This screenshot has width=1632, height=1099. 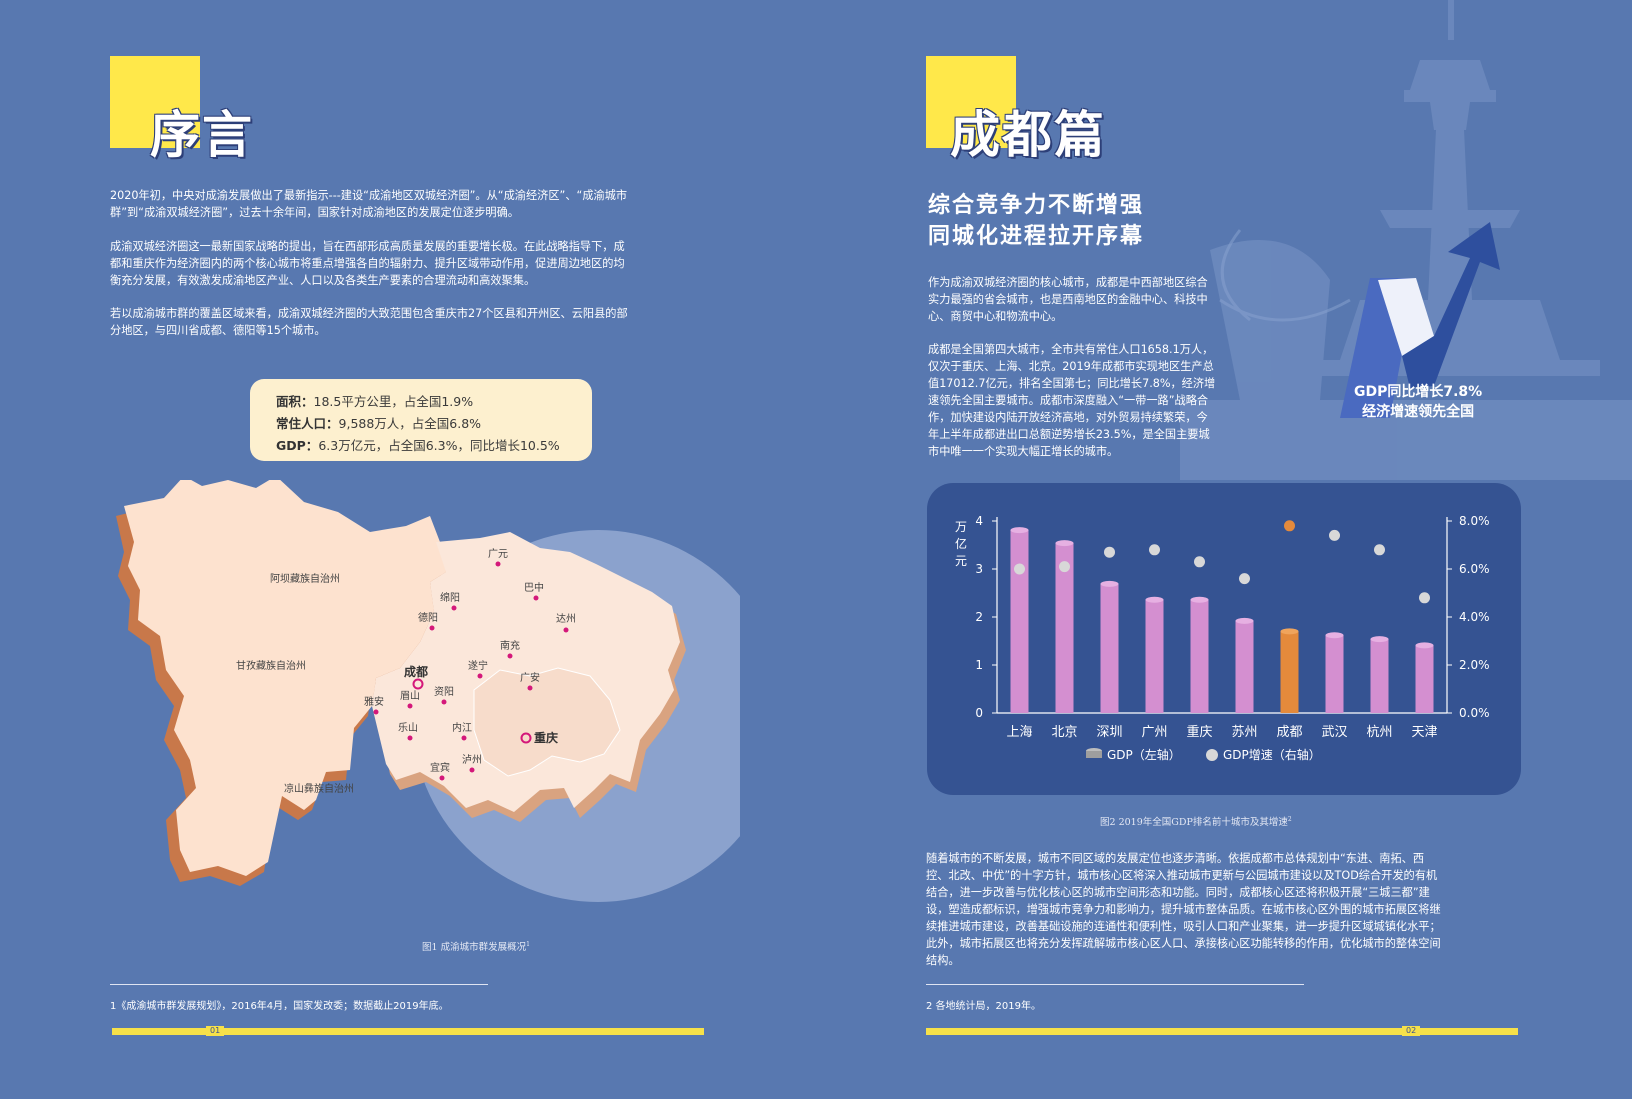 I want to click on arrow-diagonal-white, so click(x=1406, y=317).